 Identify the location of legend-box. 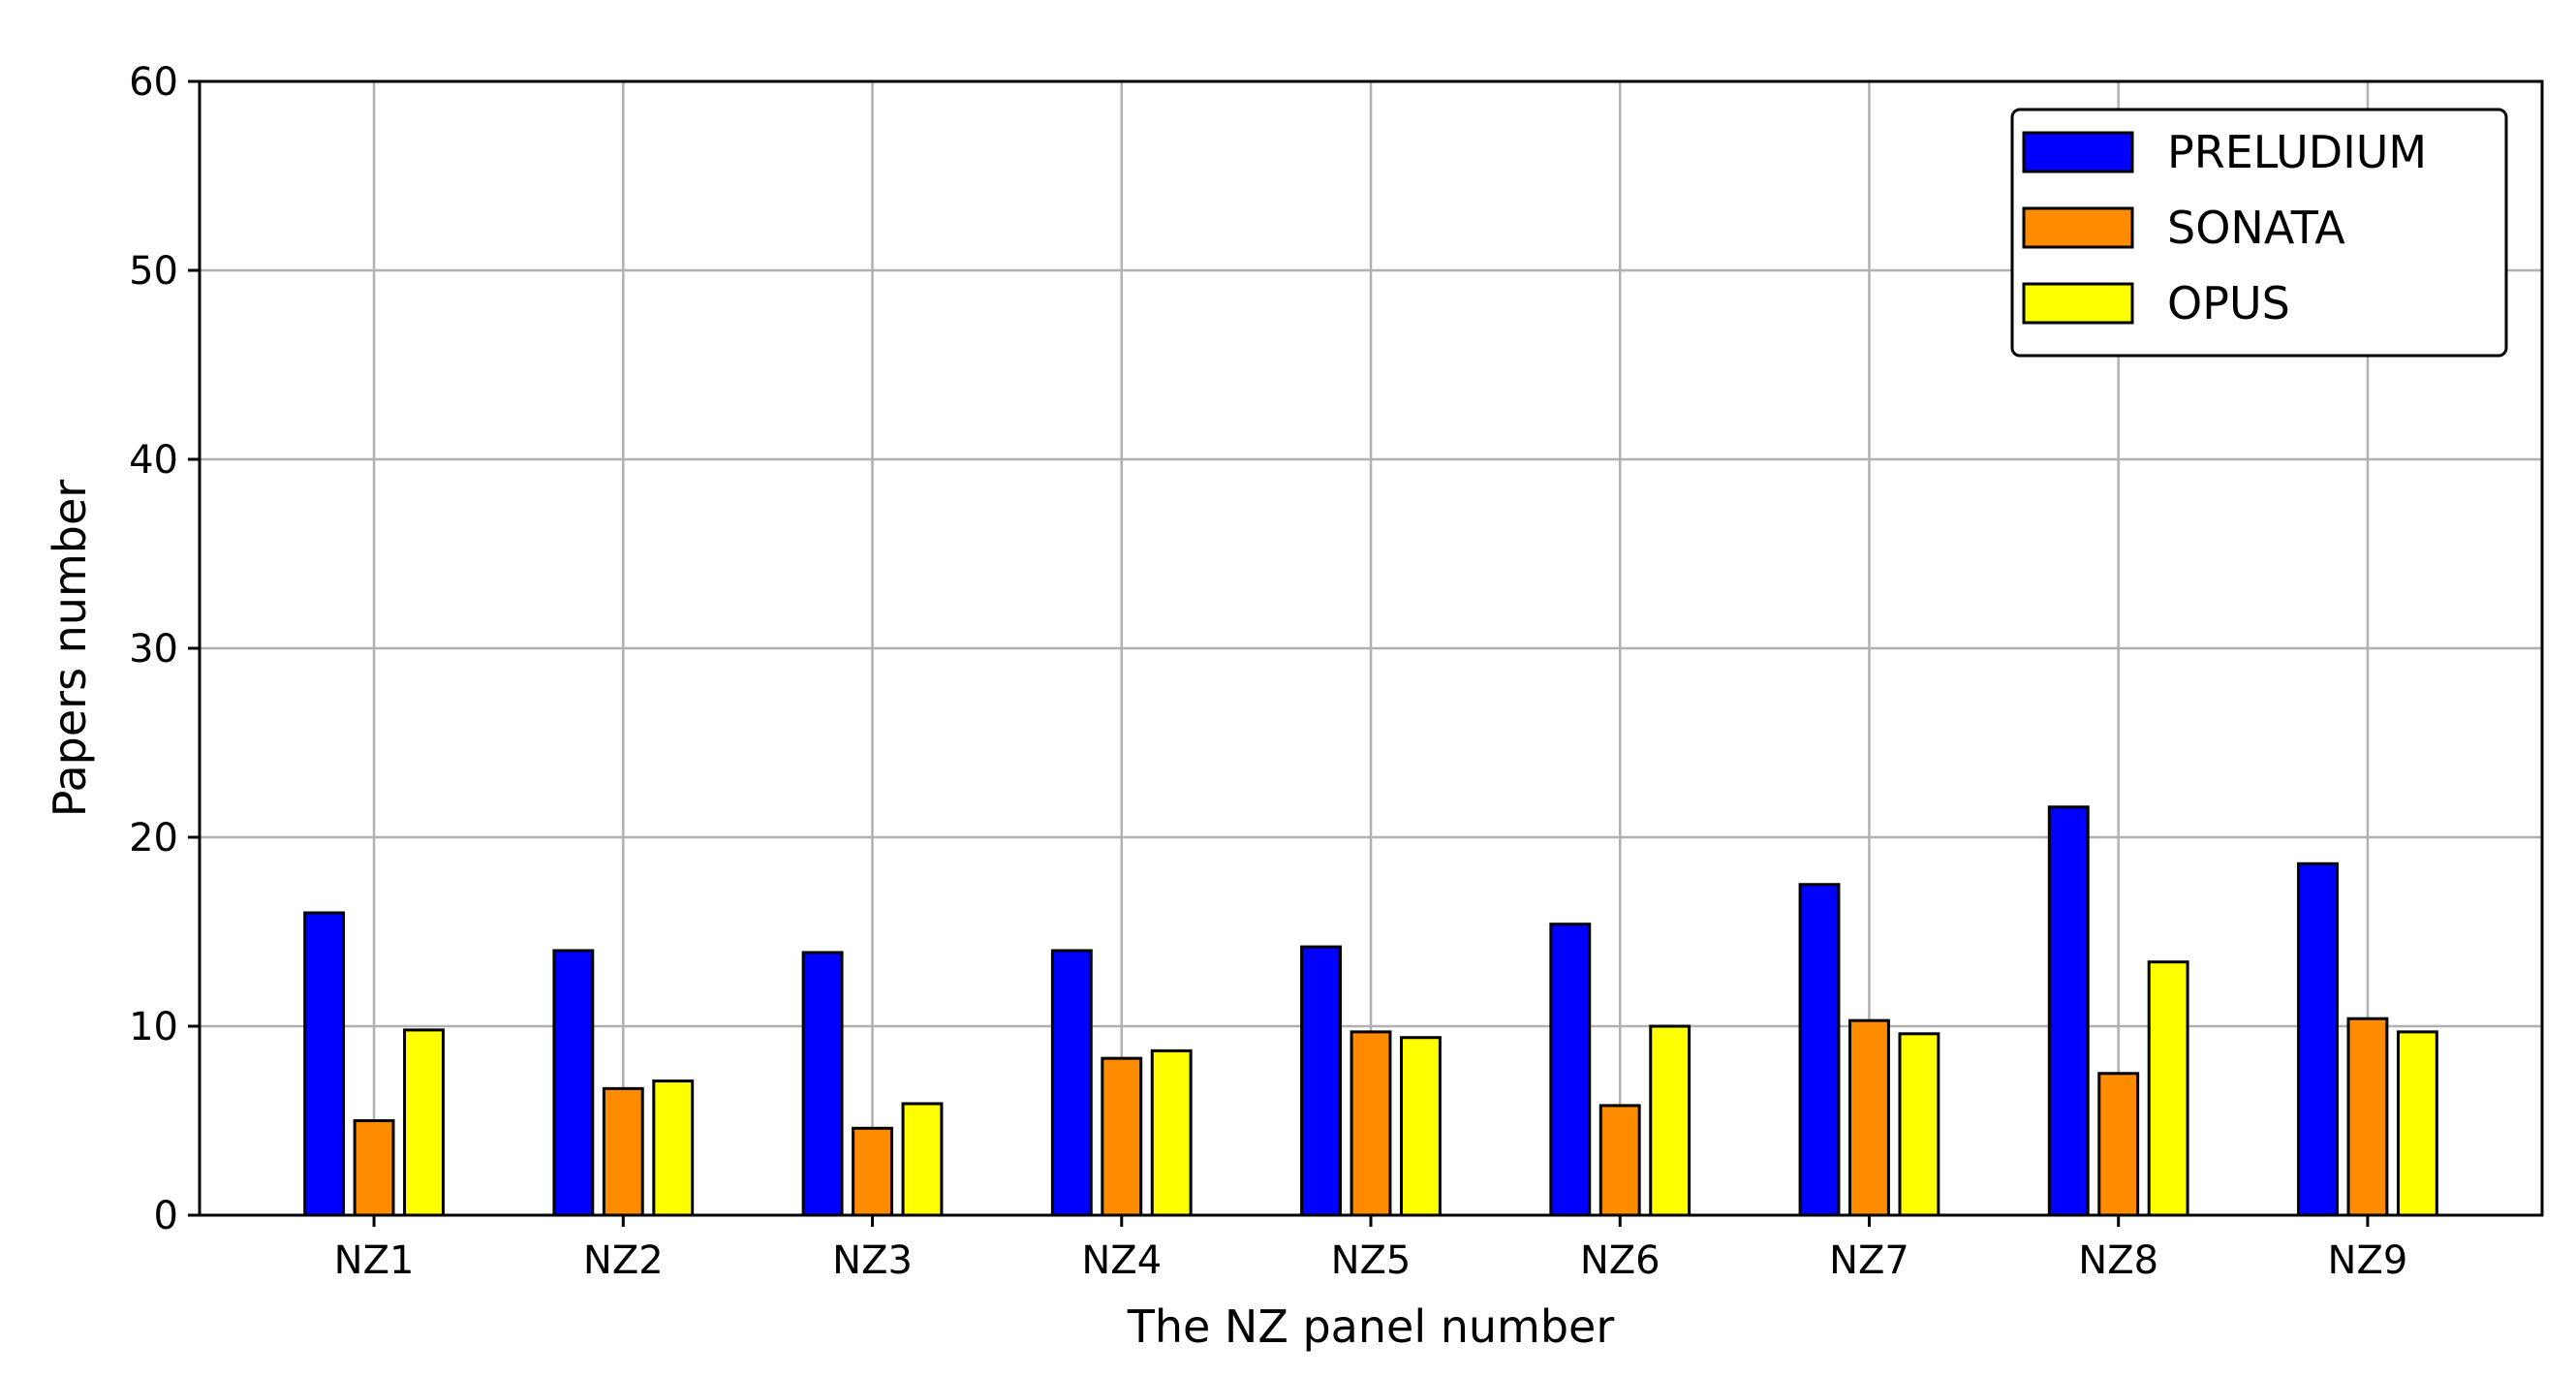
(2259, 233).